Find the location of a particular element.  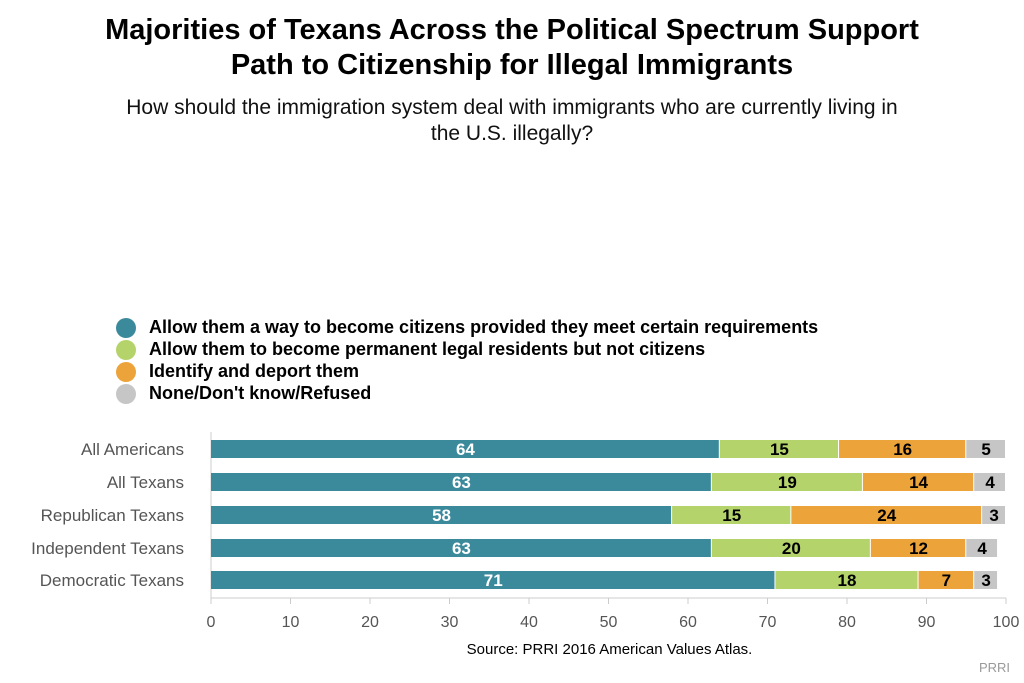

bar-value-label: 71 is located at coordinates (493, 580).